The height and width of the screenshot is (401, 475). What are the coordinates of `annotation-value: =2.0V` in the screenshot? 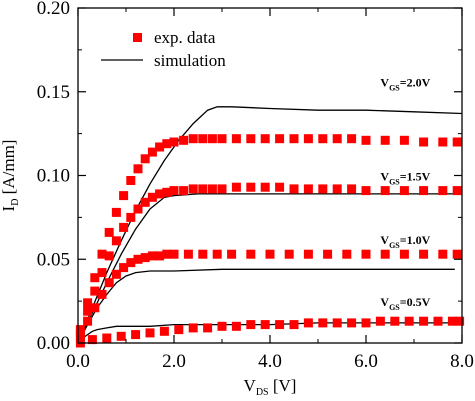 It's located at (415, 83).